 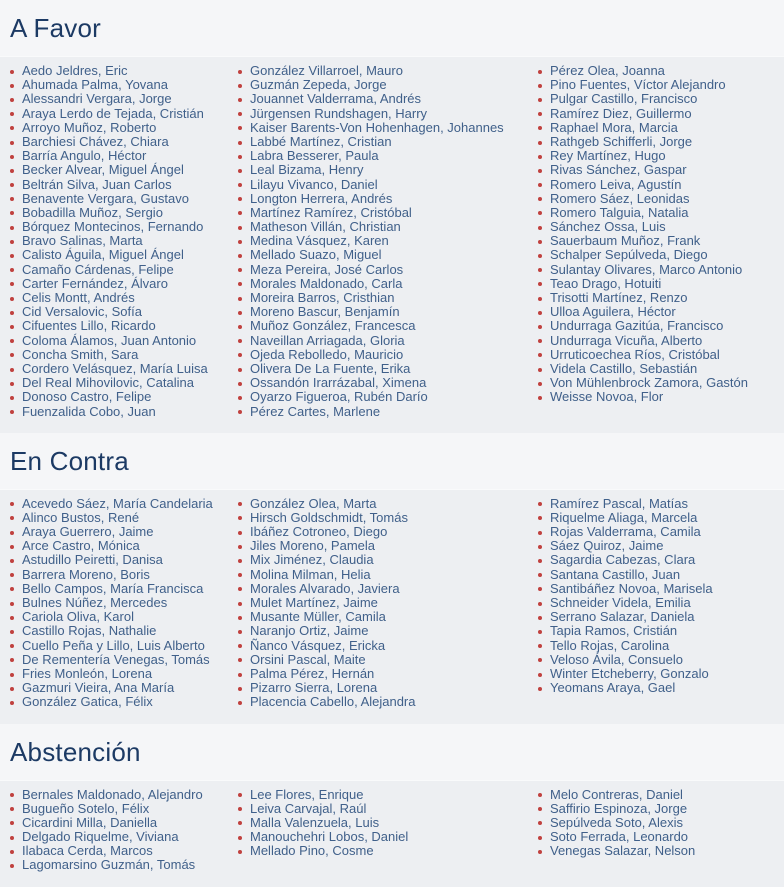 I want to click on person-name: Yeomans Araya, Gael, so click(x=613, y=688).